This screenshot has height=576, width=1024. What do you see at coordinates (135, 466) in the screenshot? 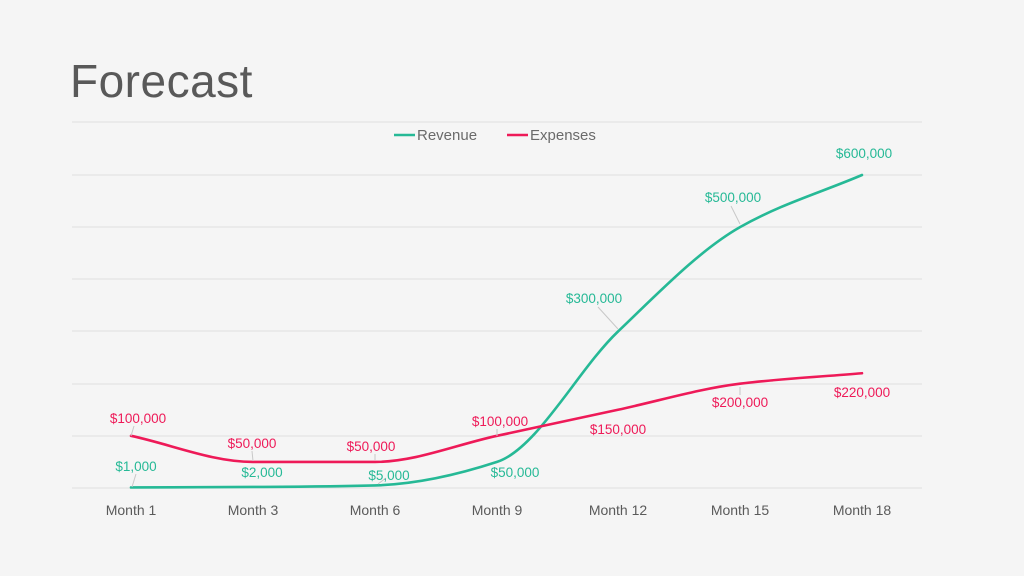
I see `data-label-revenue: $1,000` at bounding box center [135, 466].